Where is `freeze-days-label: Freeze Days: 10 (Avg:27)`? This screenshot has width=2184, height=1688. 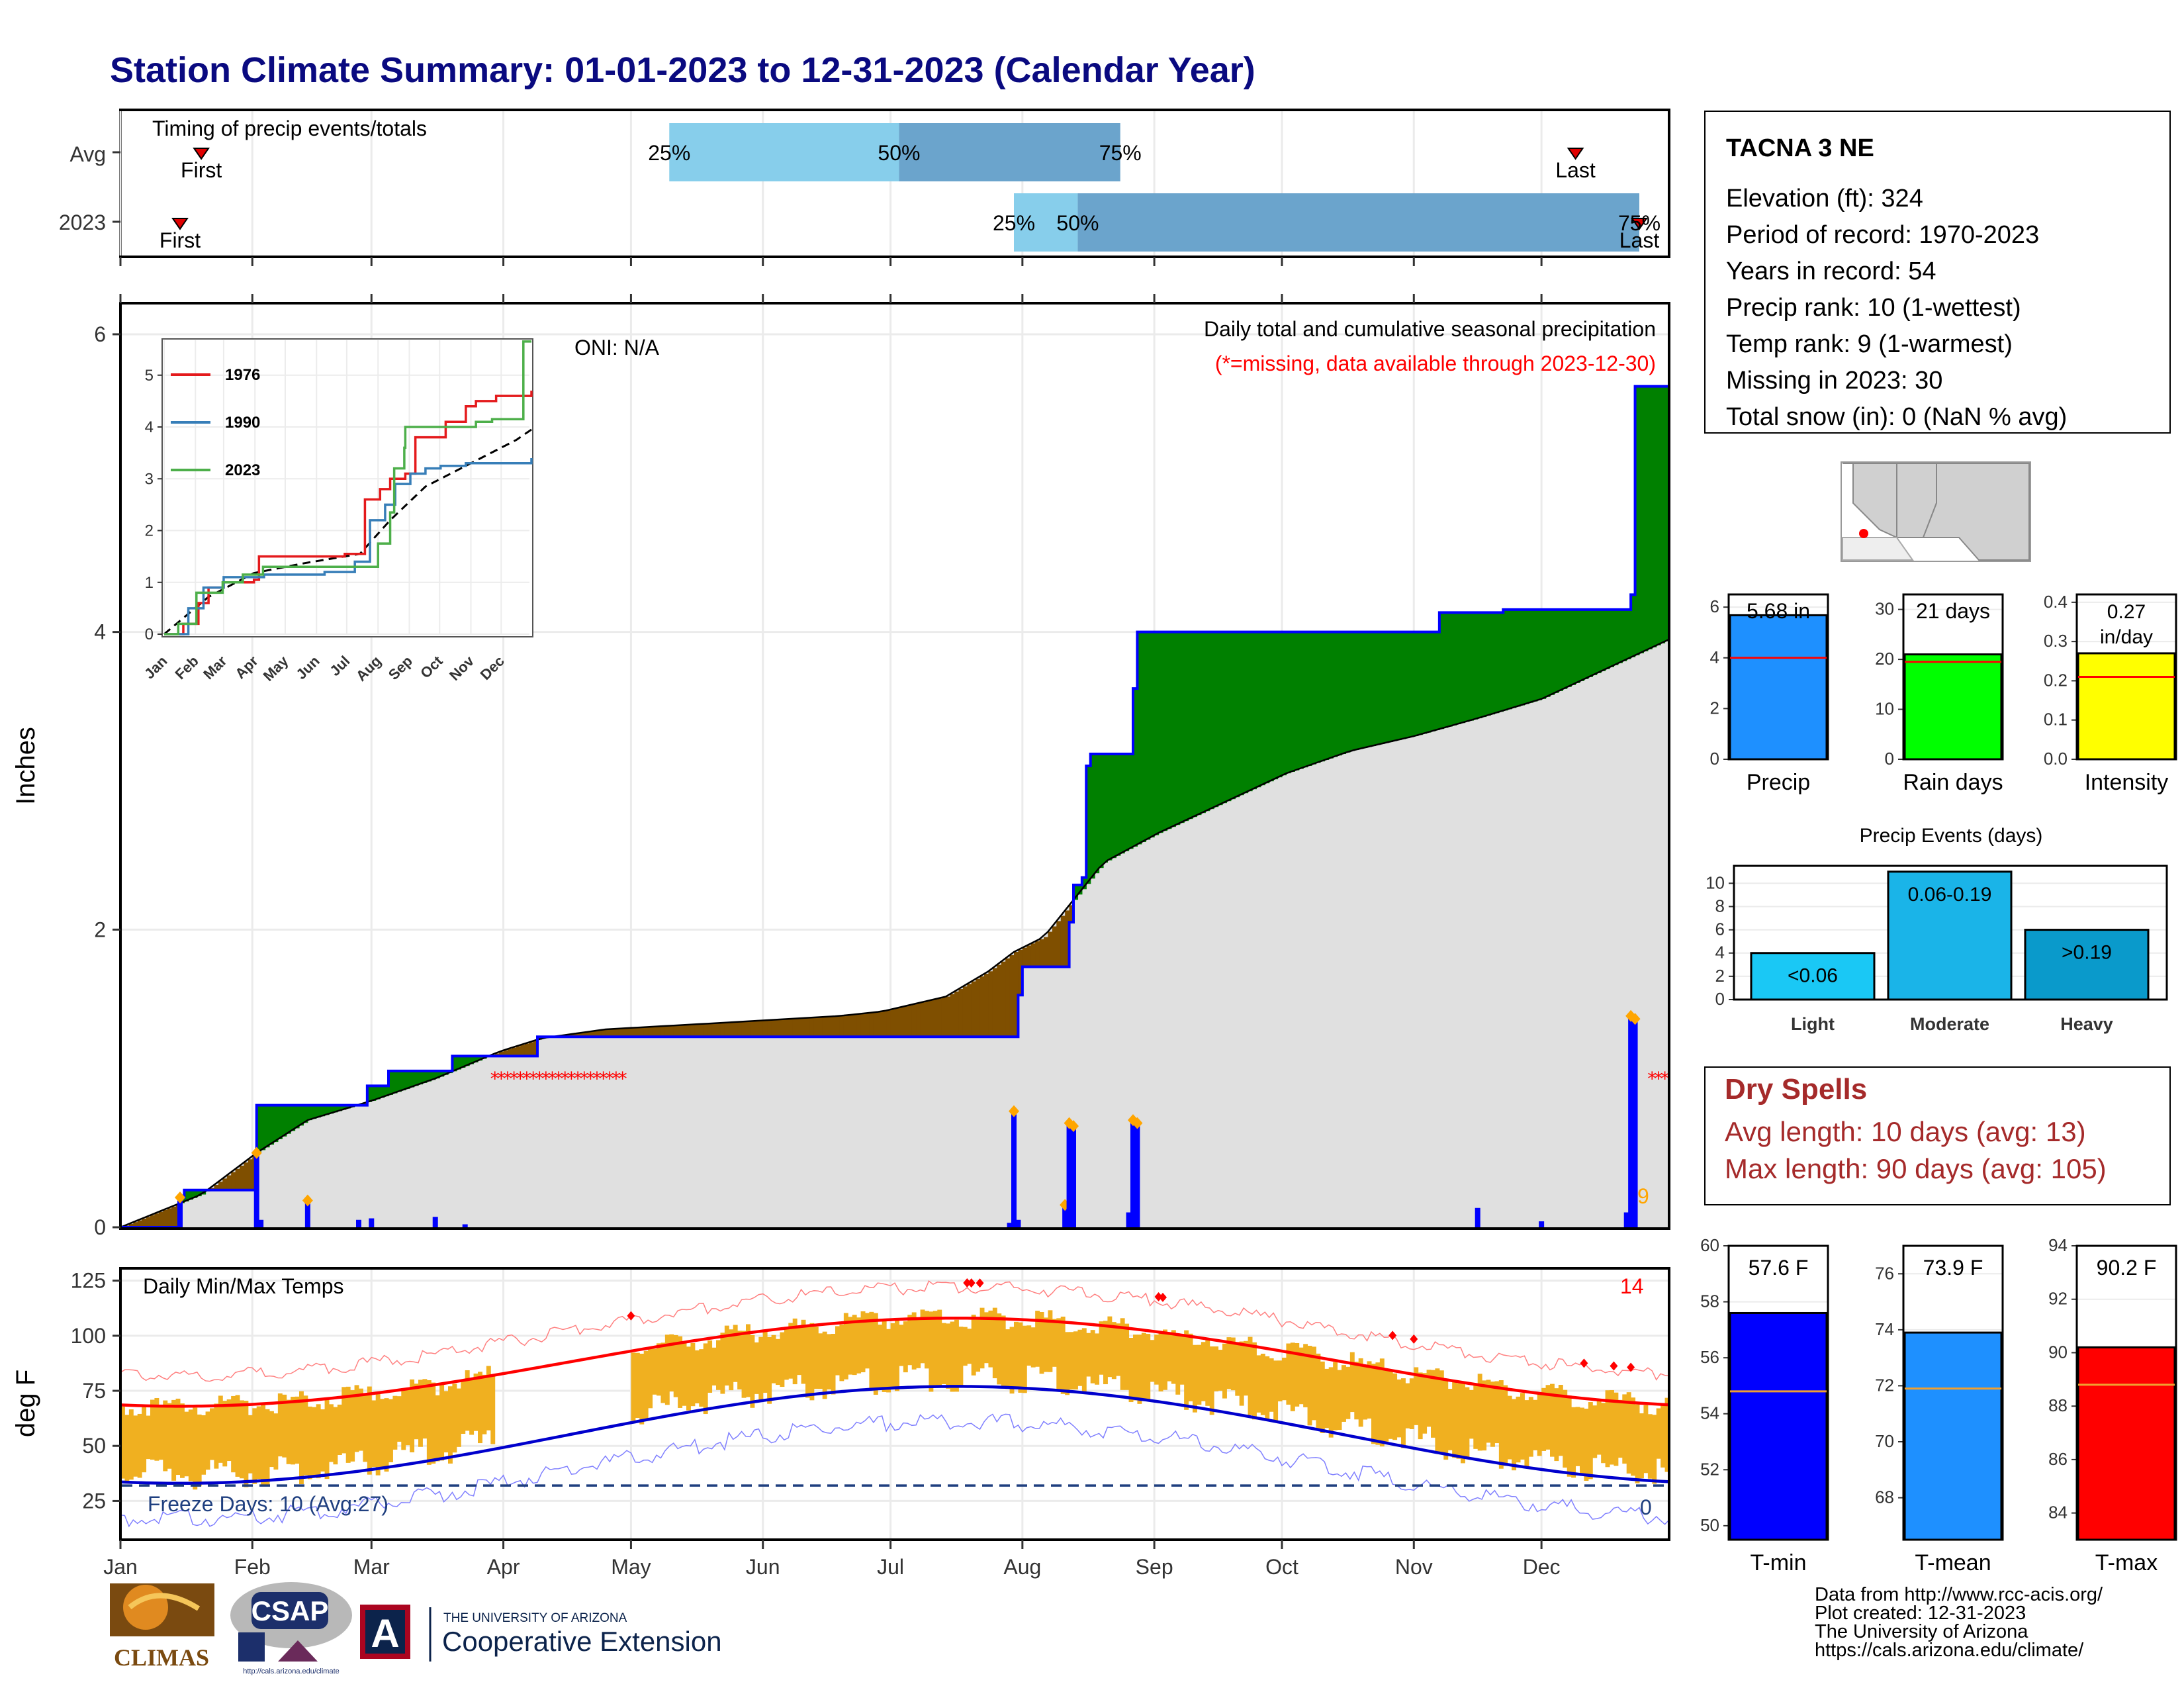 freeze-days-label: Freeze Days: 10 (Avg:27) is located at coordinates (268, 1504).